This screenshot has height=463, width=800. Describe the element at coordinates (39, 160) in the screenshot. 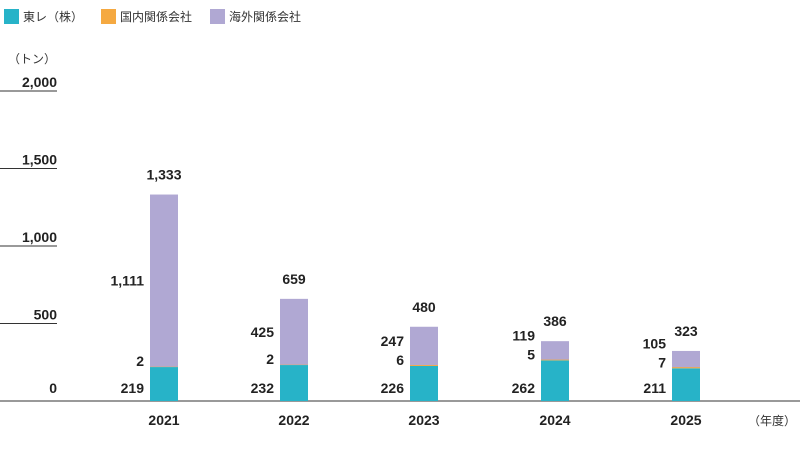

I see `y-tick-label-3: 1,500` at that location.